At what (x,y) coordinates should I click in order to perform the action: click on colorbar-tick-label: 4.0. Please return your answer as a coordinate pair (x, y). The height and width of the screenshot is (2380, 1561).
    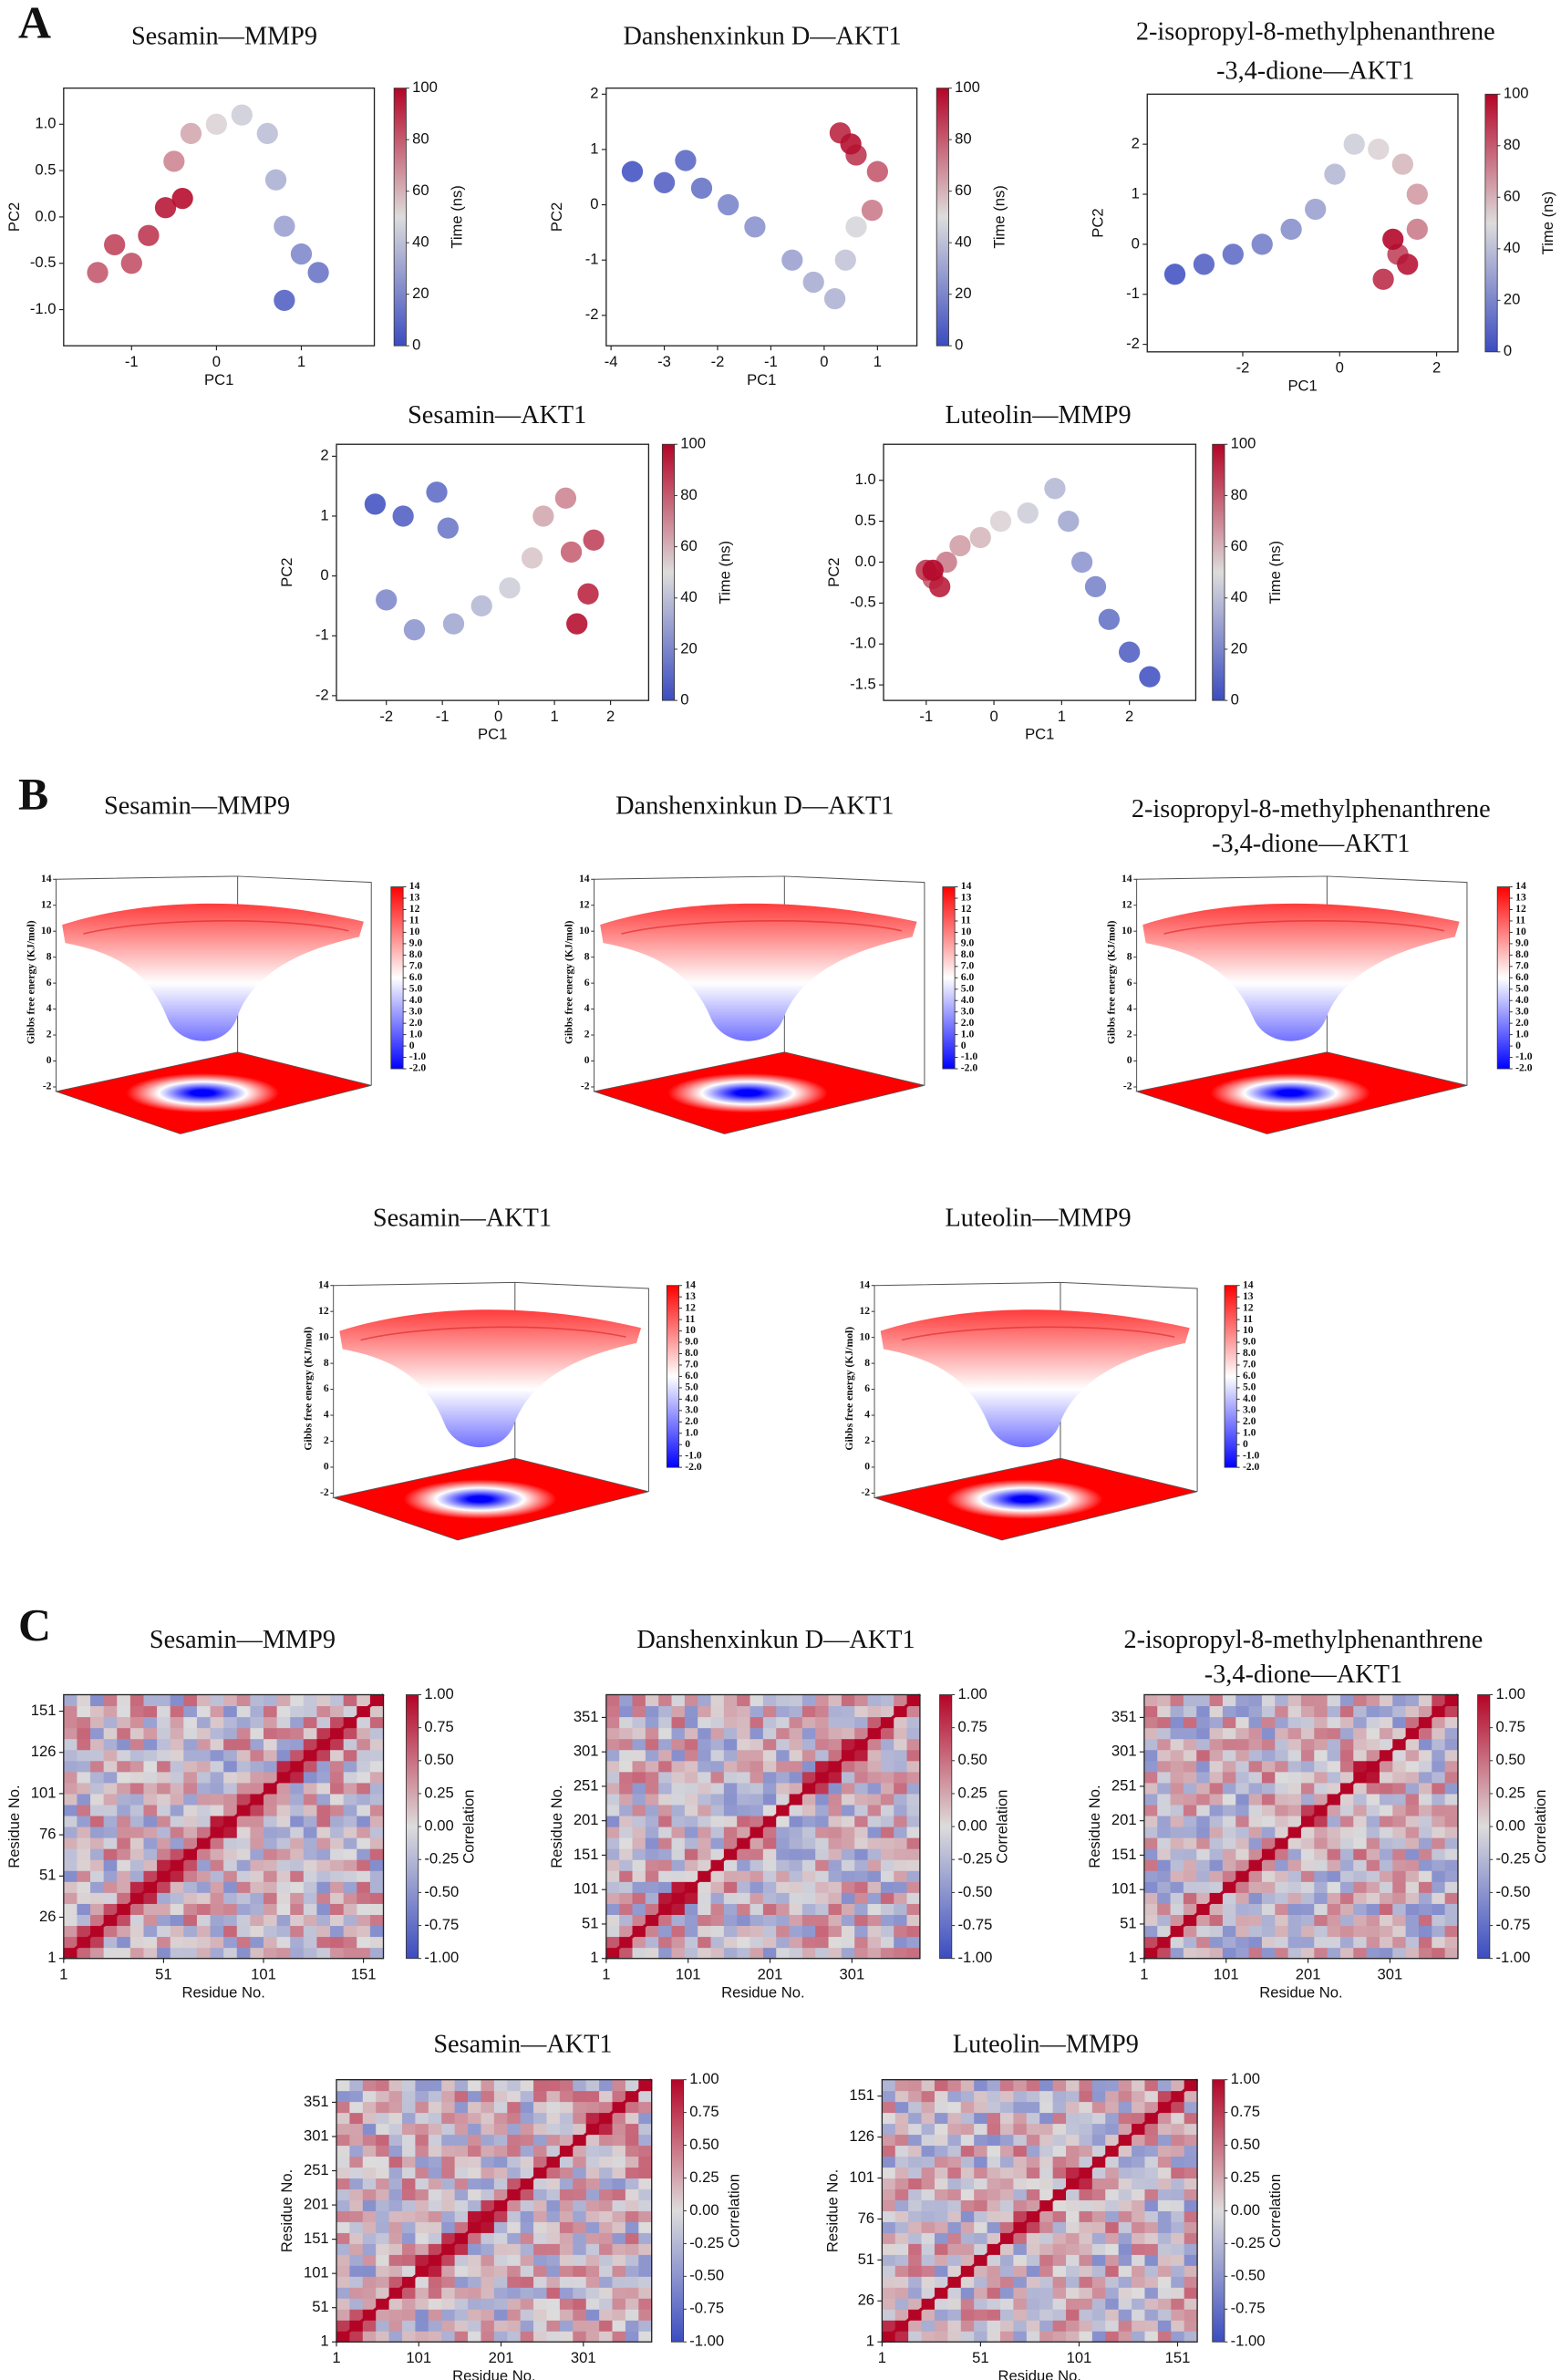
    Looking at the image, I should click on (1522, 1000).